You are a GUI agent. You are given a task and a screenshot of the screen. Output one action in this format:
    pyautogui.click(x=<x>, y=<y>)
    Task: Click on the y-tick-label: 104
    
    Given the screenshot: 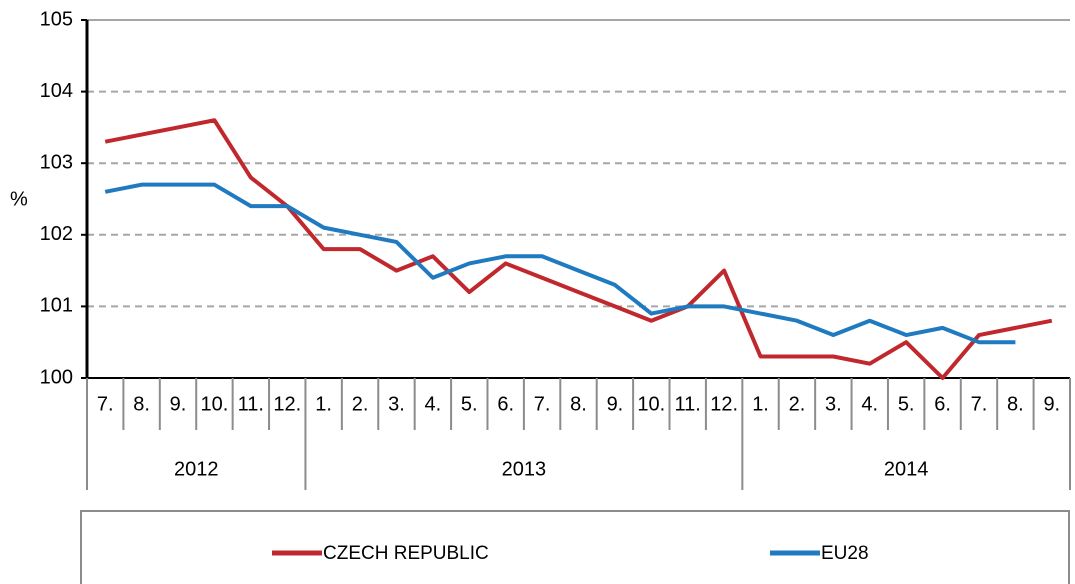 What is the action you would take?
    pyautogui.click(x=56, y=91)
    